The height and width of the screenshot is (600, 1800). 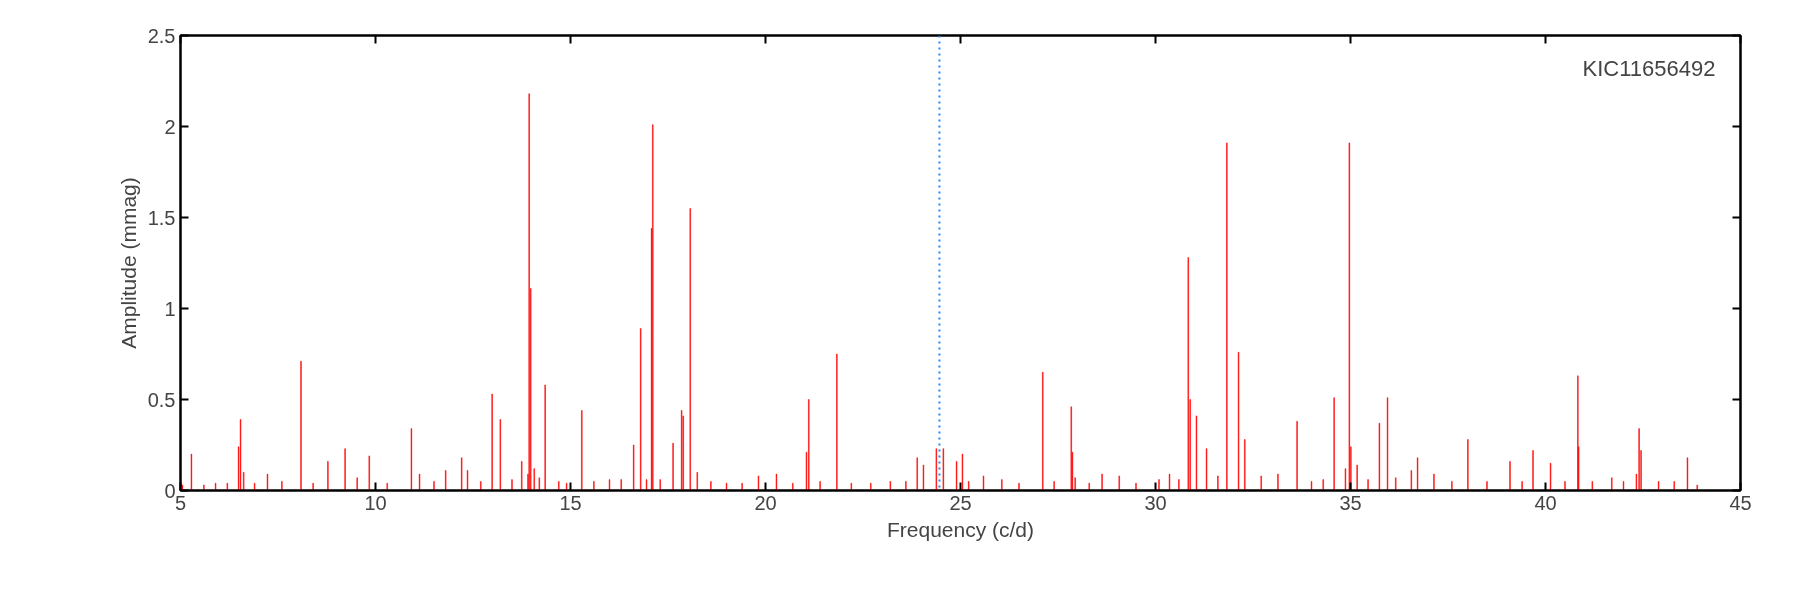 What do you see at coordinates (1545, 502) in the screenshot?
I see `x-tick-label: 40` at bounding box center [1545, 502].